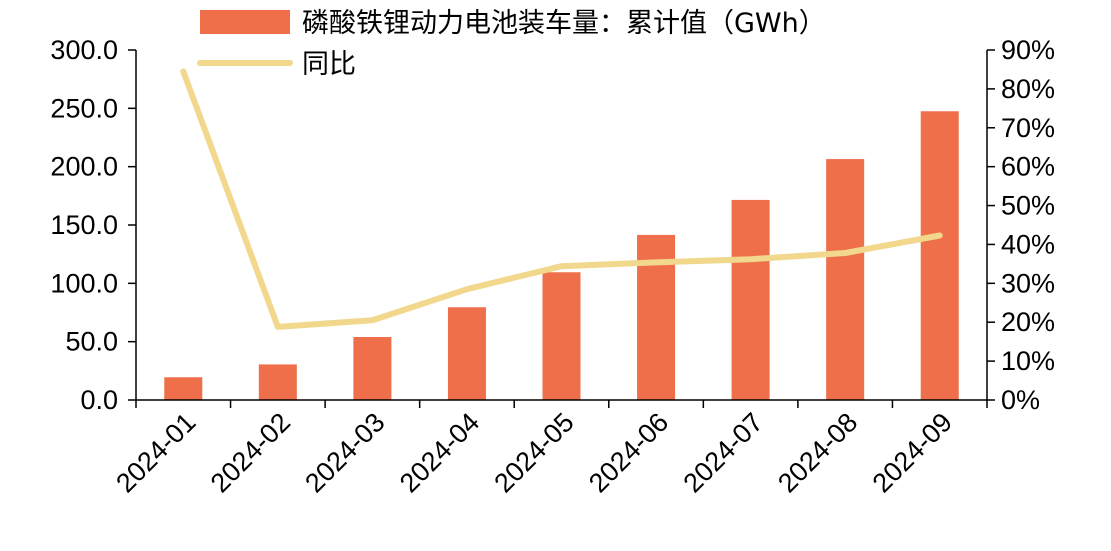 The width and height of the screenshot is (1111, 551). What do you see at coordinates (245, 22) in the screenshot?
I see `legend-bar-swatch` at bounding box center [245, 22].